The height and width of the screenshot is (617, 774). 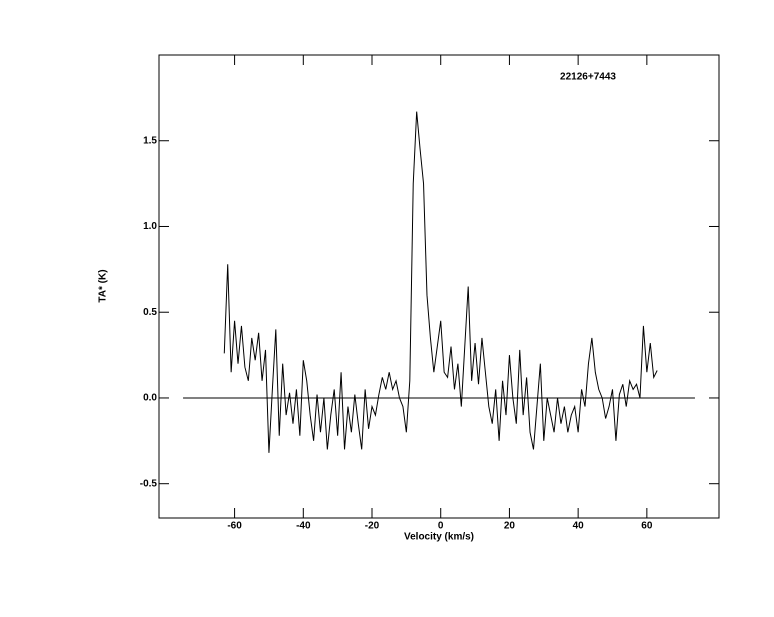 What do you see at coordinates (303, 526) in the screenshot?
I see `x-tick-label: -40` at bounding box center [303, 526].